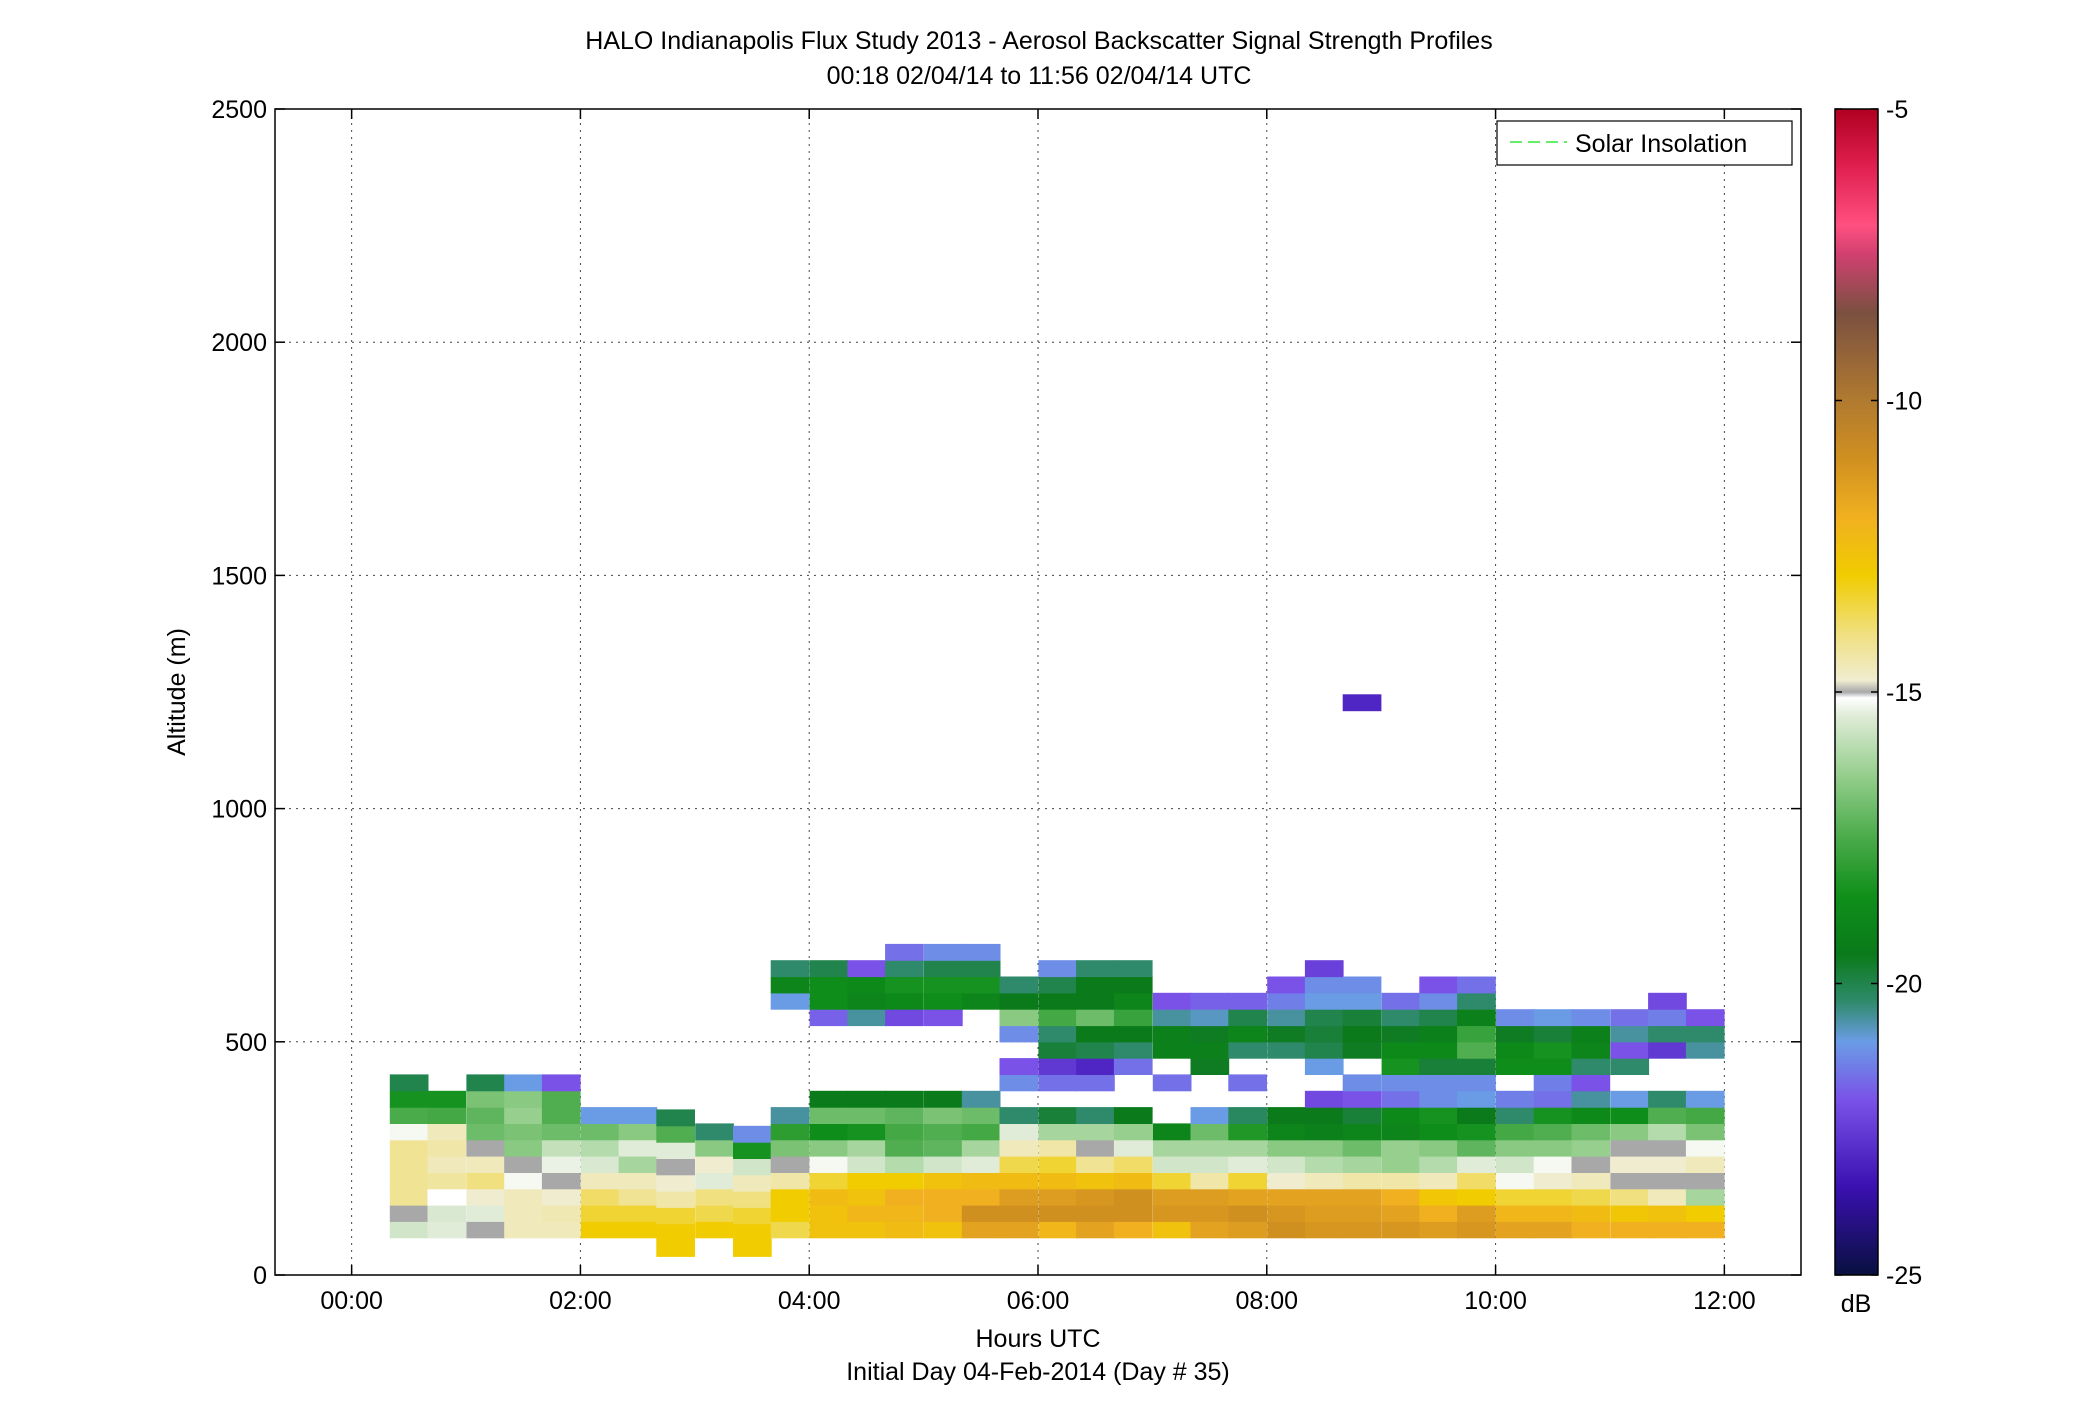  Describe the element at coordinates (239, 576) in the screenshot. I see `y-tick-label: 1500` at that location.